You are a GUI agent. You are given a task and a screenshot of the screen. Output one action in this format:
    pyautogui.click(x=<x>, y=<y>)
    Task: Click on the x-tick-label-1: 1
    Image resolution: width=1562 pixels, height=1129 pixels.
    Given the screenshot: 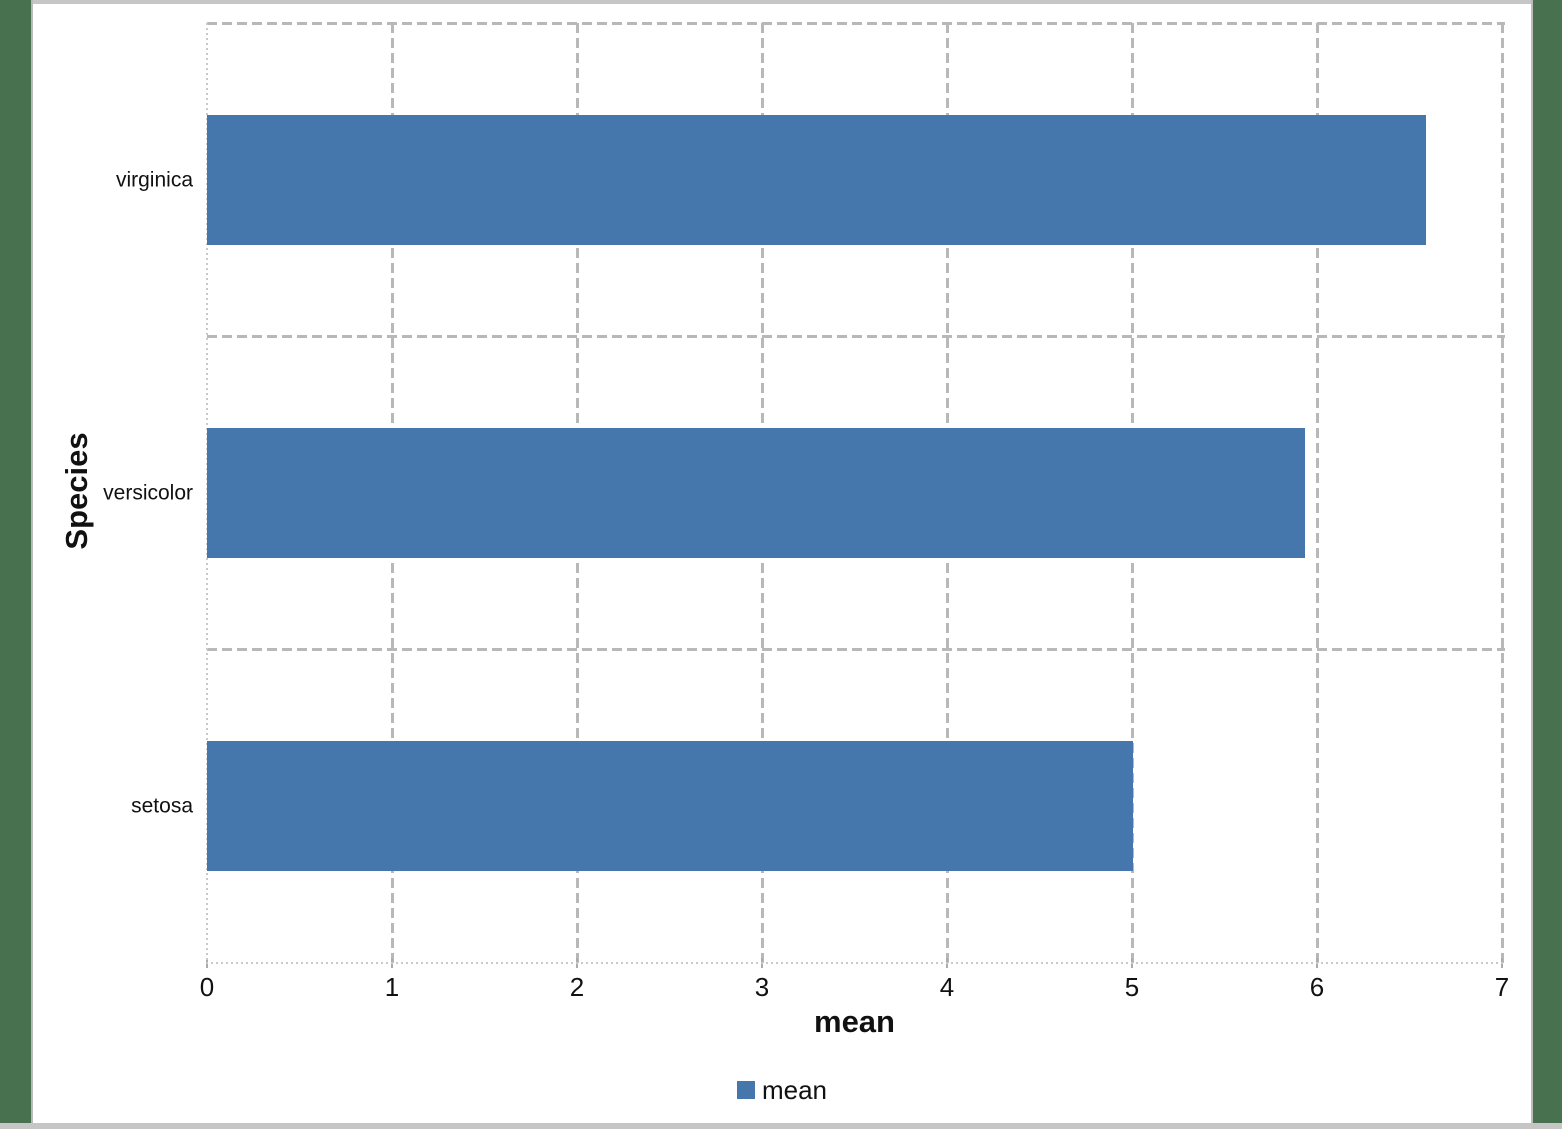 What is the action you would take?
    pyautogui.click(x=392, y=987)
    